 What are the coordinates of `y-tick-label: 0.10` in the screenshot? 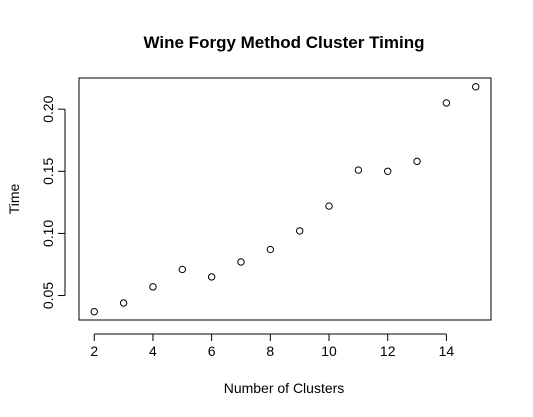 It's located at (48, 233).